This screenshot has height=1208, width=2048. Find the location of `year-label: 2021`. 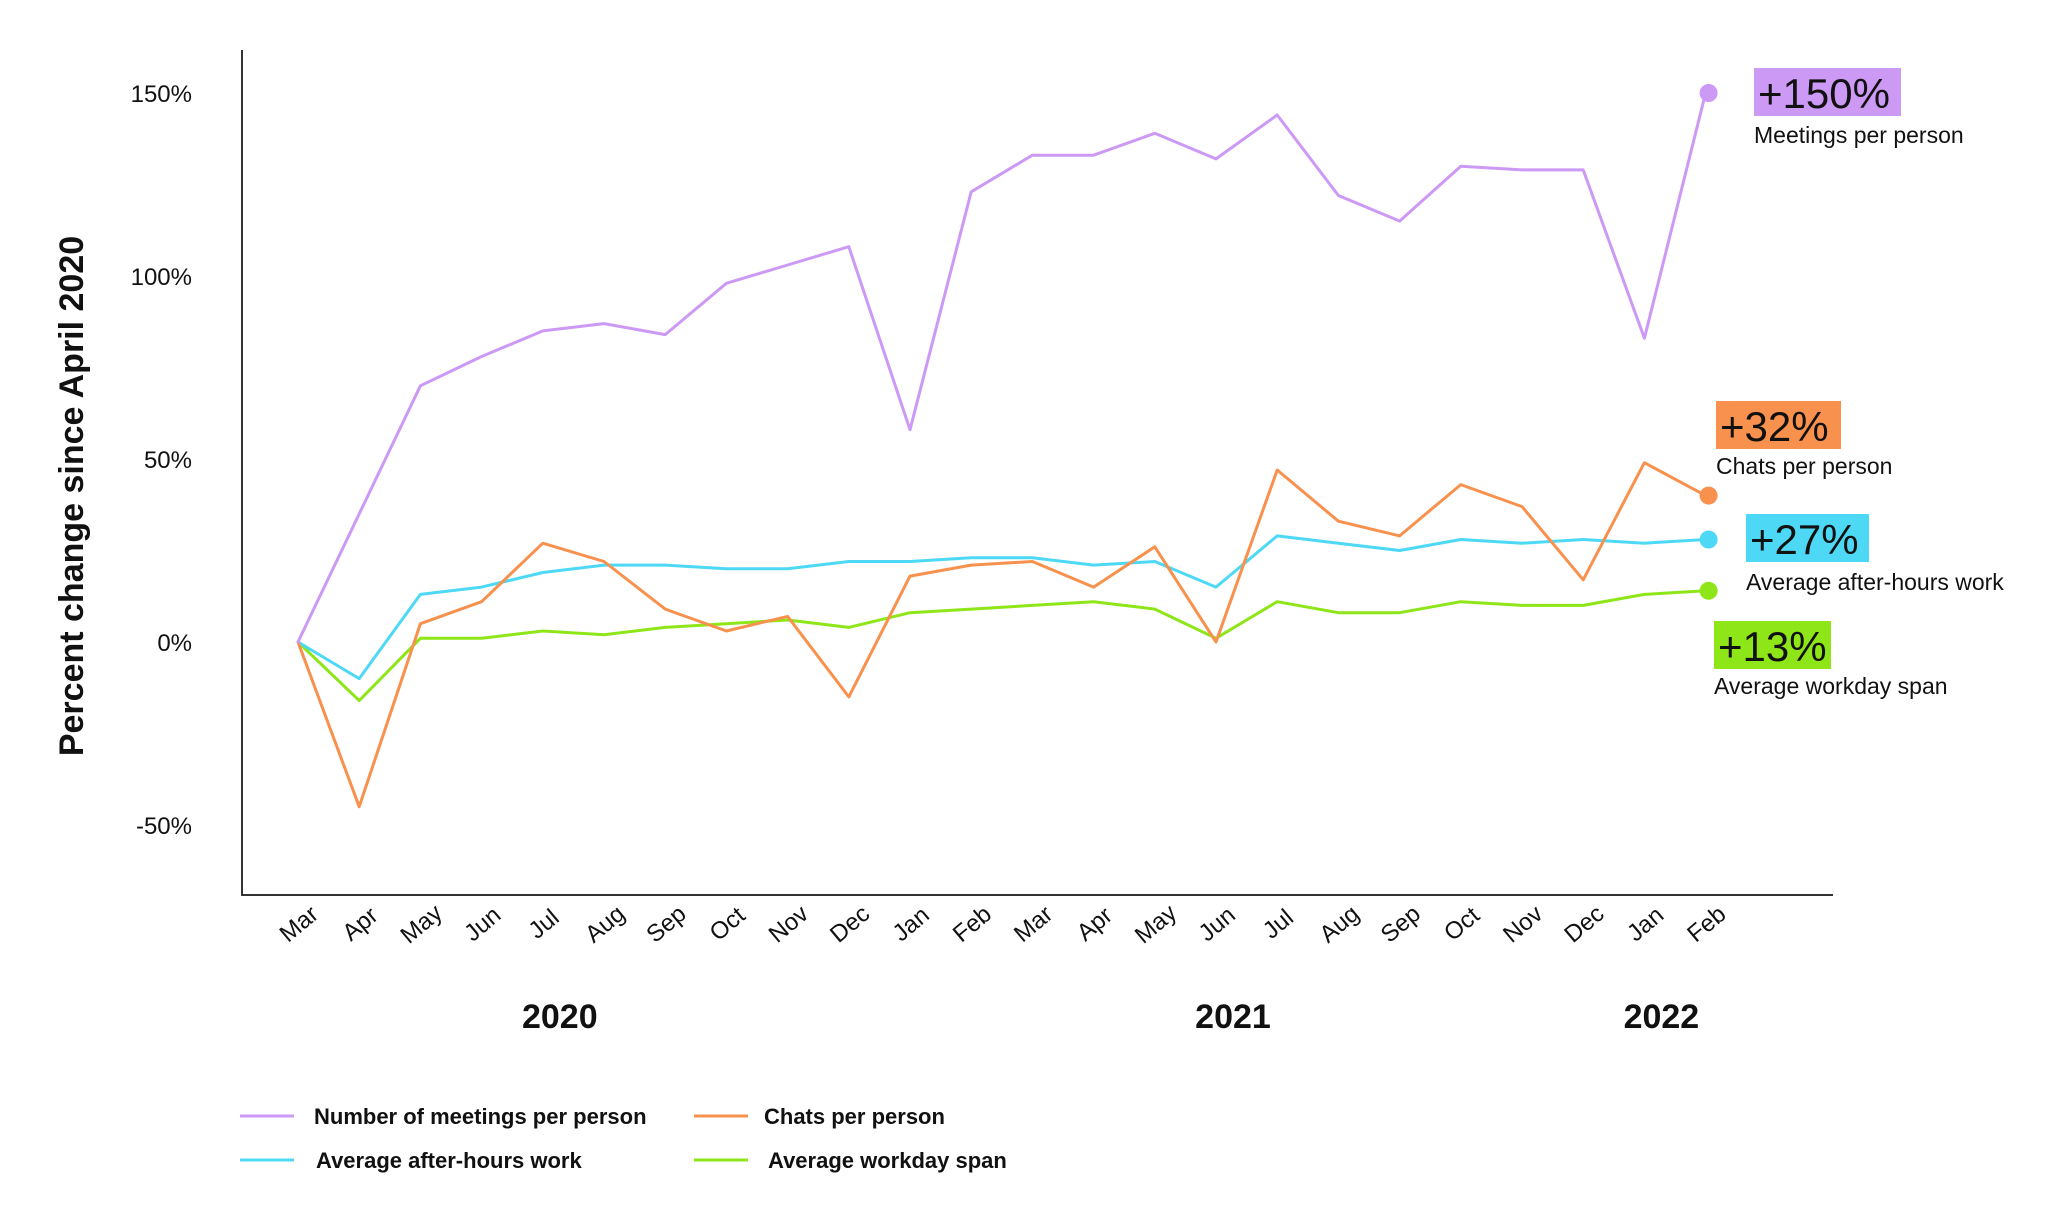

year-label: 2021 is located at coordinates (1233, 1017).